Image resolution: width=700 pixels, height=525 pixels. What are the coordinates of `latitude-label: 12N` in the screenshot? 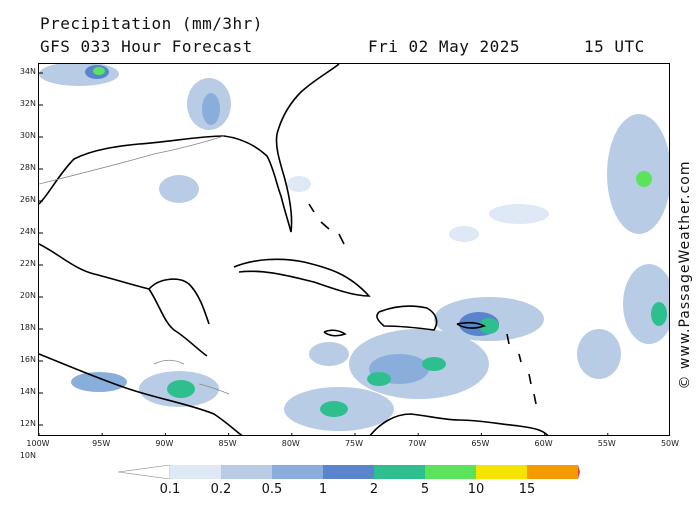 It's located at (27, 423).